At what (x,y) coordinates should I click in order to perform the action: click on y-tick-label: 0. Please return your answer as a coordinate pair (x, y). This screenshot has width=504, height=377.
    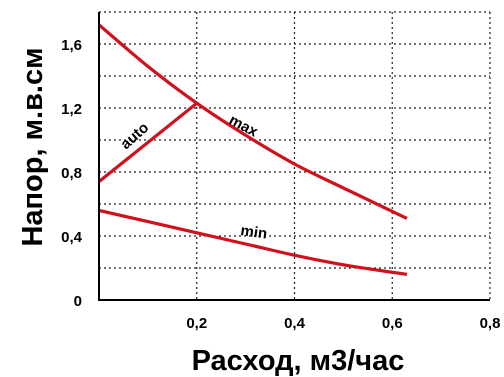
    Looking at the image, I should click on (78, 301).